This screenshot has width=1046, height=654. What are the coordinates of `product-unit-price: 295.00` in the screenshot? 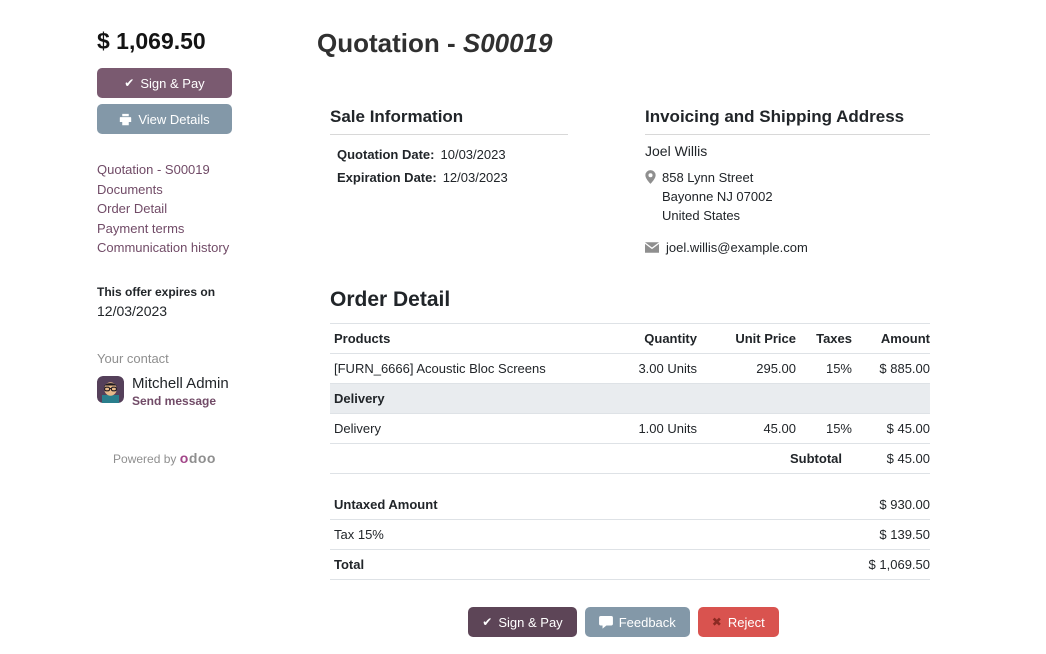 It's located at (746, 368).